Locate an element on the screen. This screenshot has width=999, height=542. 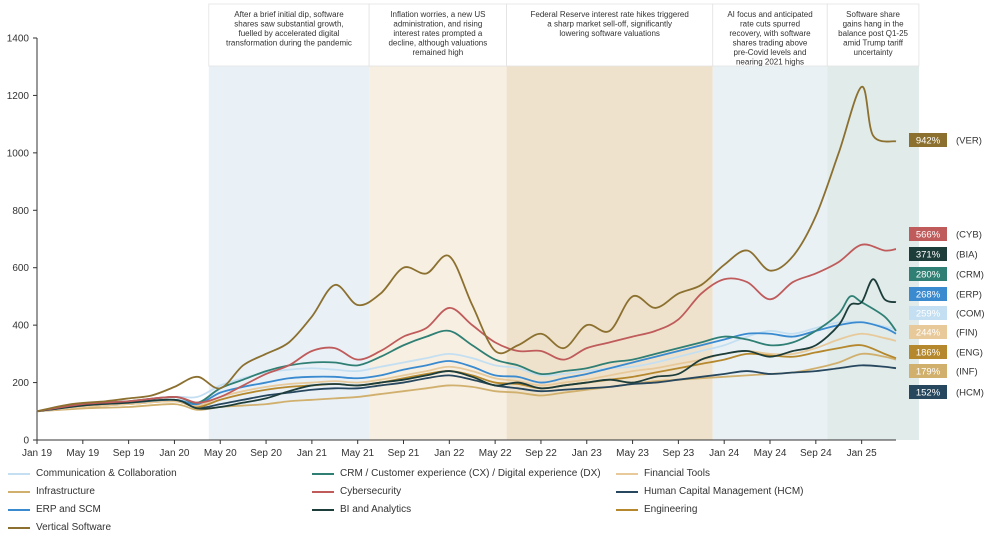
y-tick-label: 1200 is located at coordinates (18, 96).